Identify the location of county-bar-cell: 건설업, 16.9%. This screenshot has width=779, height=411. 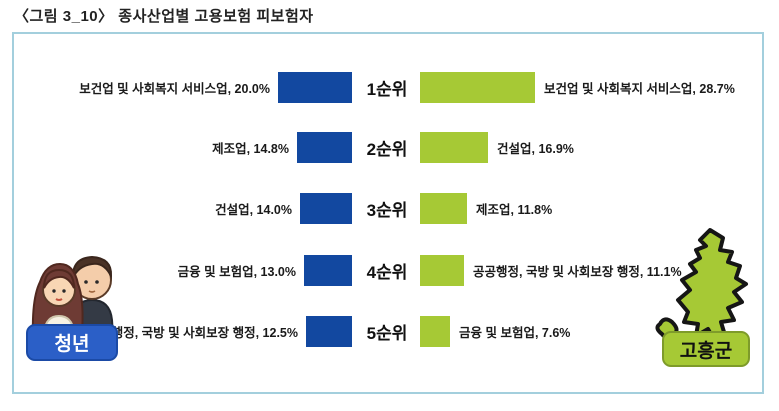
(497, 147).